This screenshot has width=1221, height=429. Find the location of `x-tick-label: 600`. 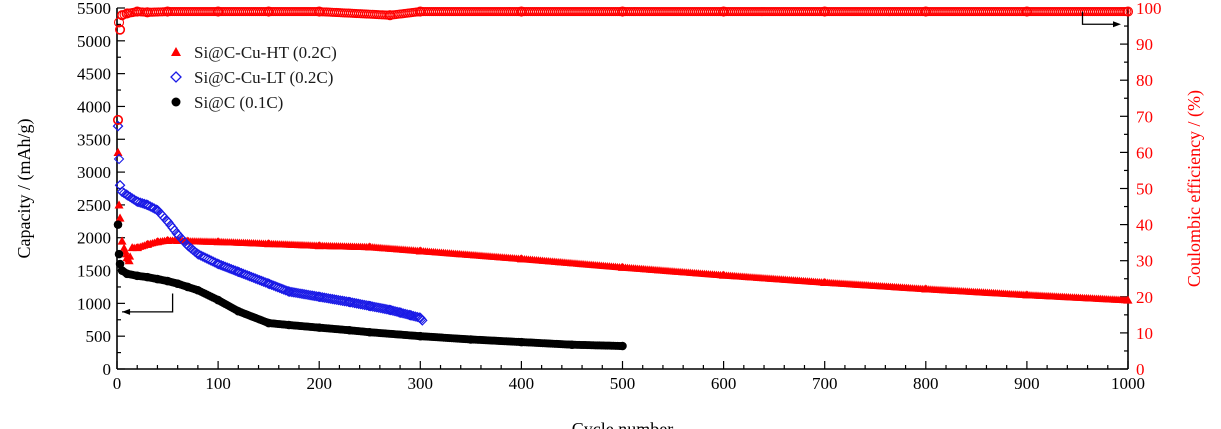

x-tick-label: 600 is located at coordinates (724, 383).